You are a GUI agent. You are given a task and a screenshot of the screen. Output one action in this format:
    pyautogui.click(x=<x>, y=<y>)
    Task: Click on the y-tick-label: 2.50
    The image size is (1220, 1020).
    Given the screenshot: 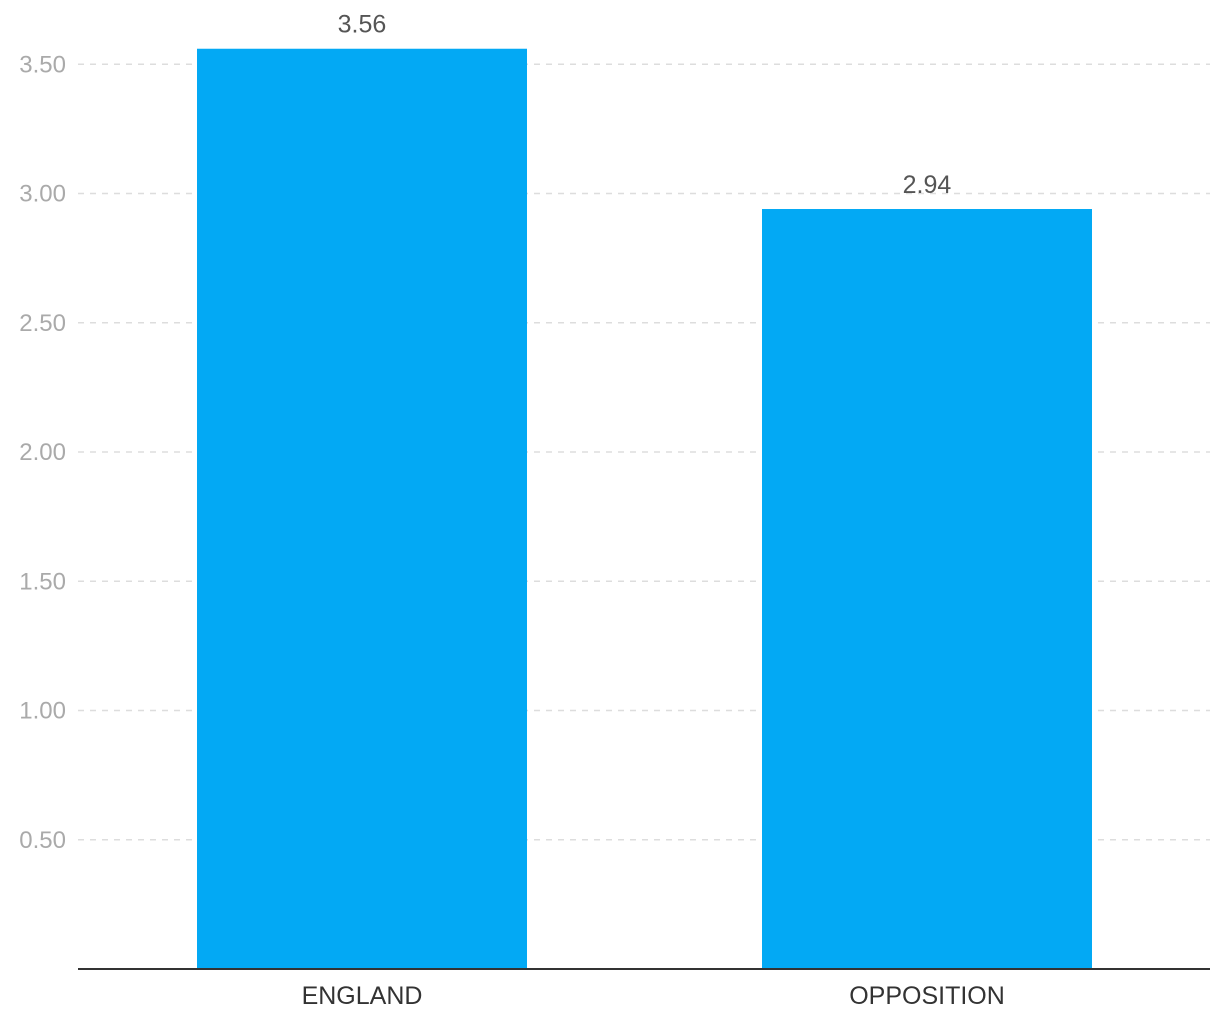 What is the action you would take?
    pyautogui.click(x=42, y=323)
    